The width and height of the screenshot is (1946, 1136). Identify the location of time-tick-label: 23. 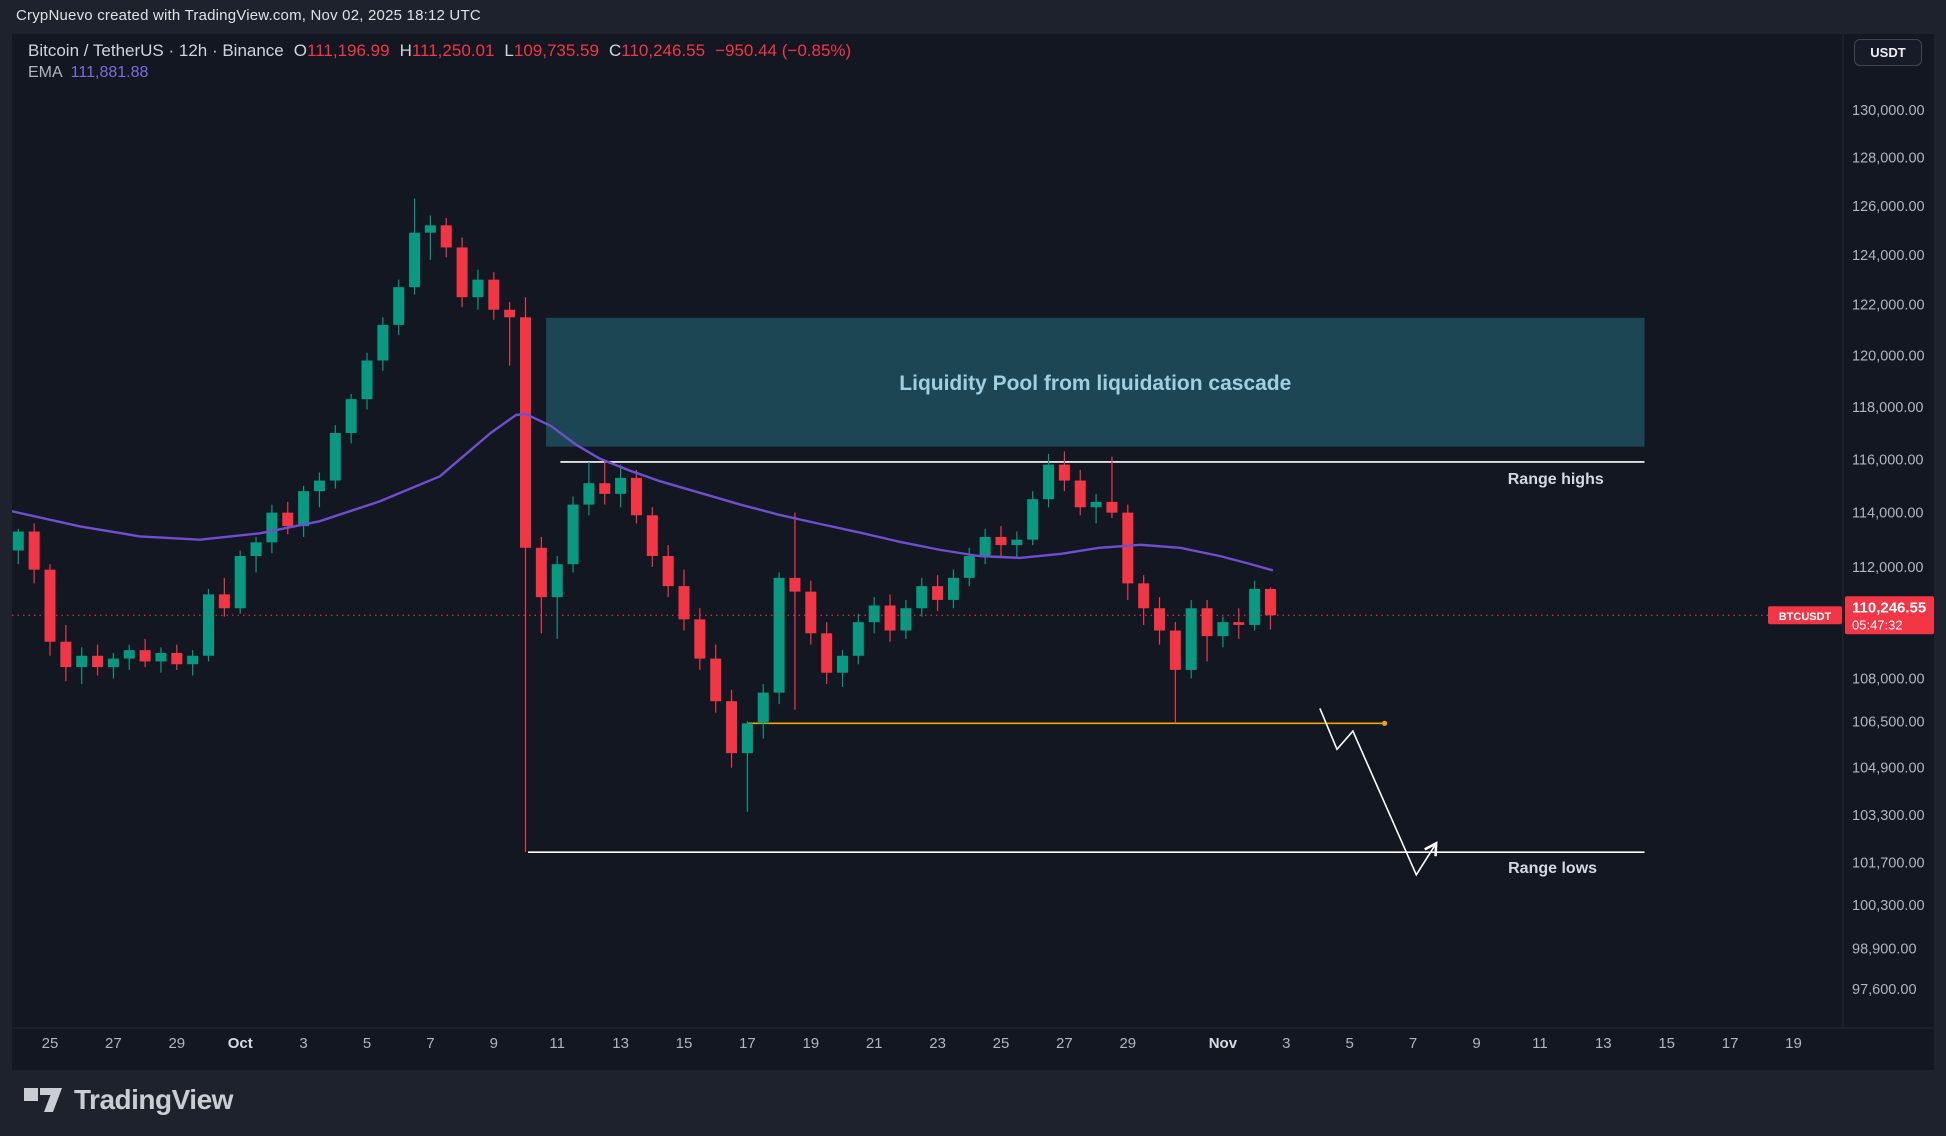
(937, 1043).